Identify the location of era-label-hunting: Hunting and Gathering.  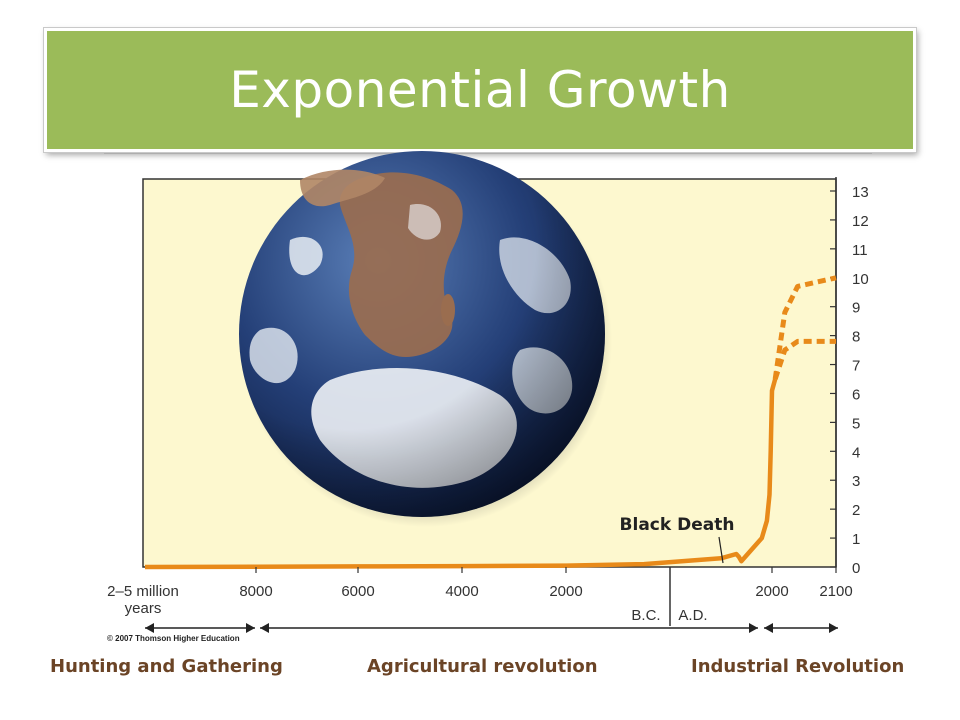
(166, 666).